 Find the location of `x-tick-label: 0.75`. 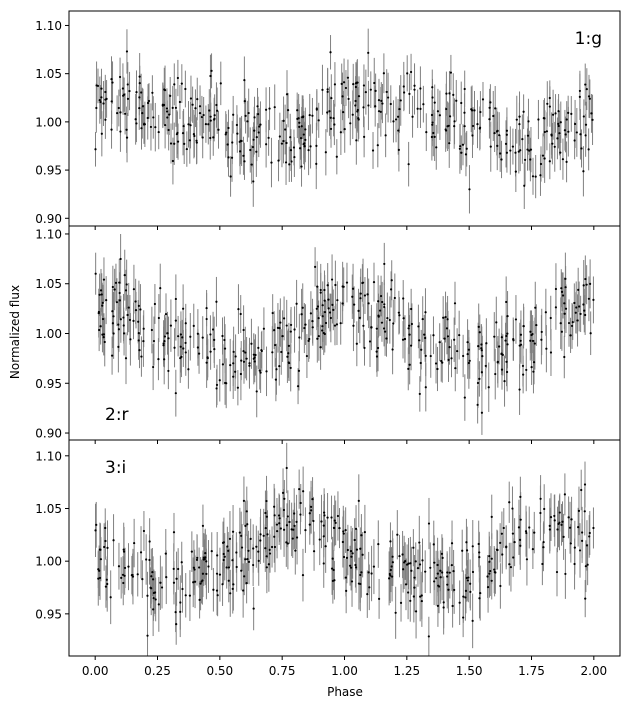

x-tick-label: 0.75 is located at coordinates (282, 671).